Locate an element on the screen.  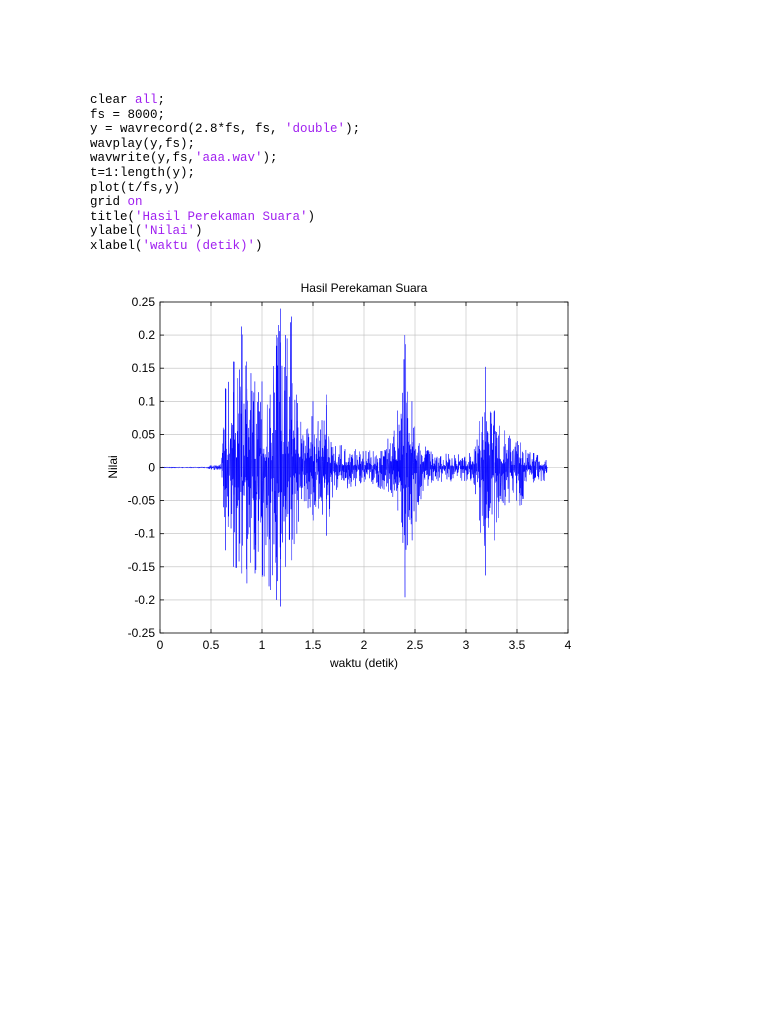
chart-title: Hasil Perekaman Suara is located at coordinates (364, 288).